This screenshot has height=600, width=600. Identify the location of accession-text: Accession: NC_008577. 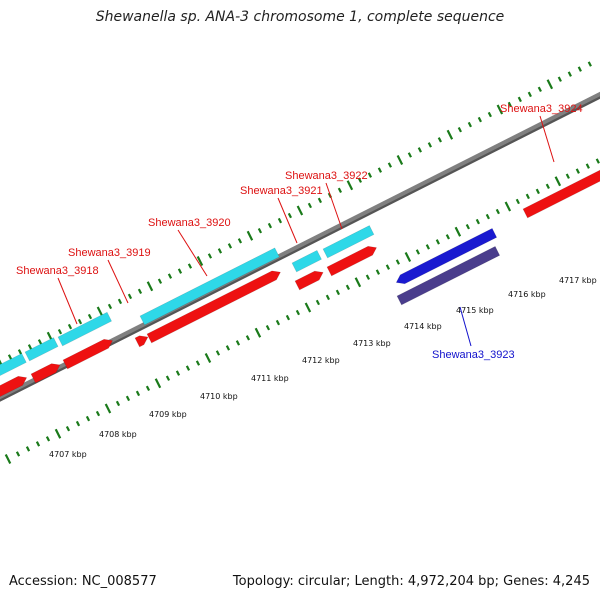
(83, 581).